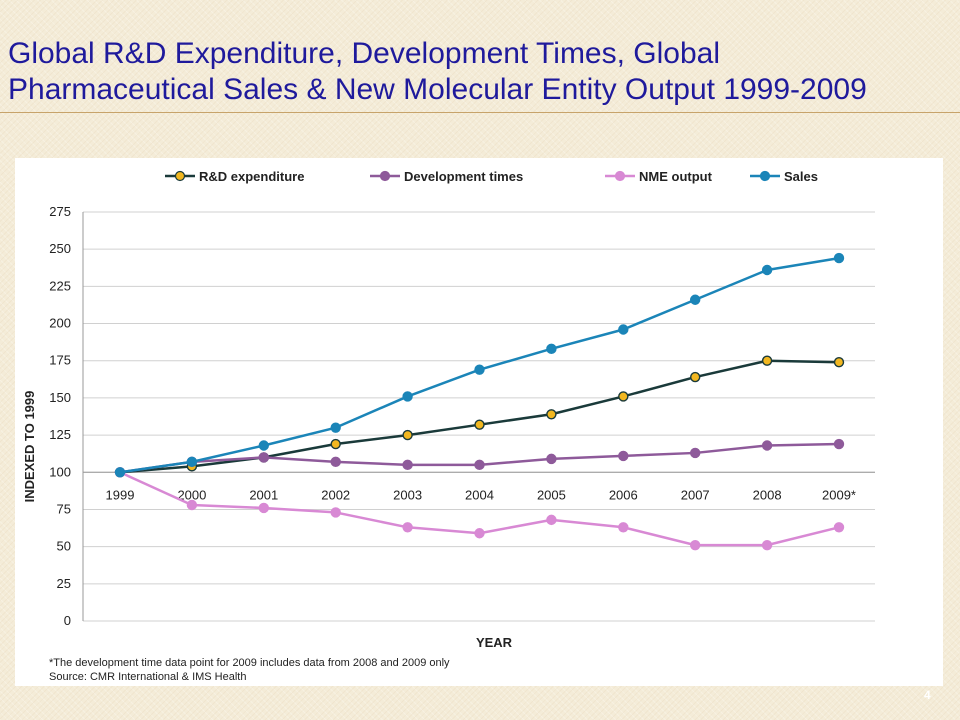 This screenshot has height=720, width=960. Describe the element at coordinates (839, 494) in the screenshot. I see `x-tick-label-10: 2009*` at that location.